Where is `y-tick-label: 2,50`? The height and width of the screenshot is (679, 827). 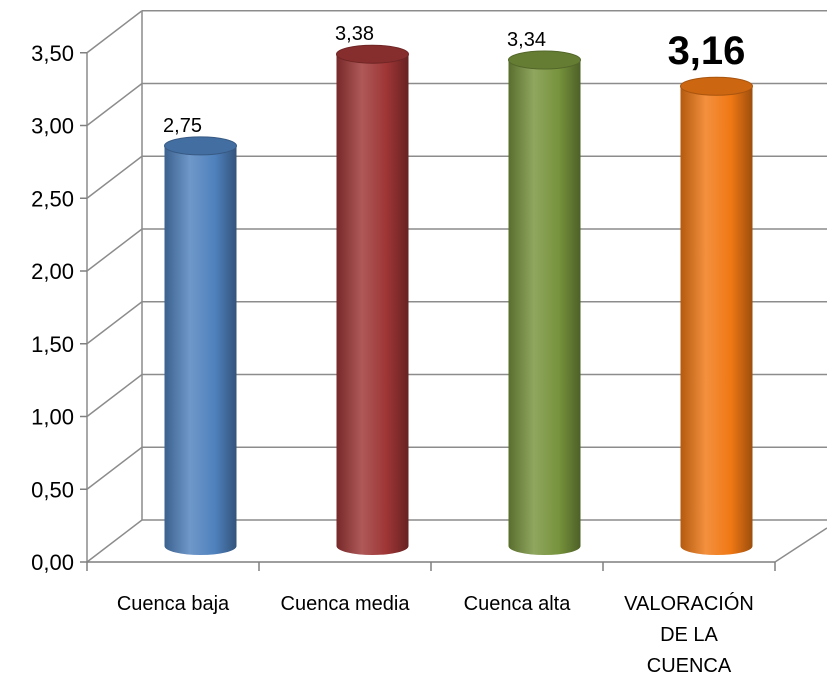 y-tick-label: 2,50 is located at coordinates (52, 198).